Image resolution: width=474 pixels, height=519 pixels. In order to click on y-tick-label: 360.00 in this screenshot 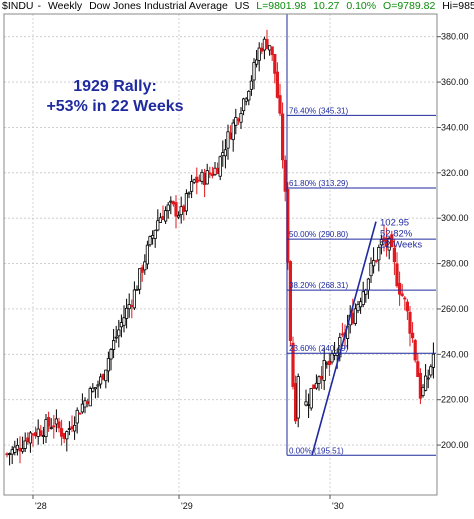, I will do `click(455, 82)`.